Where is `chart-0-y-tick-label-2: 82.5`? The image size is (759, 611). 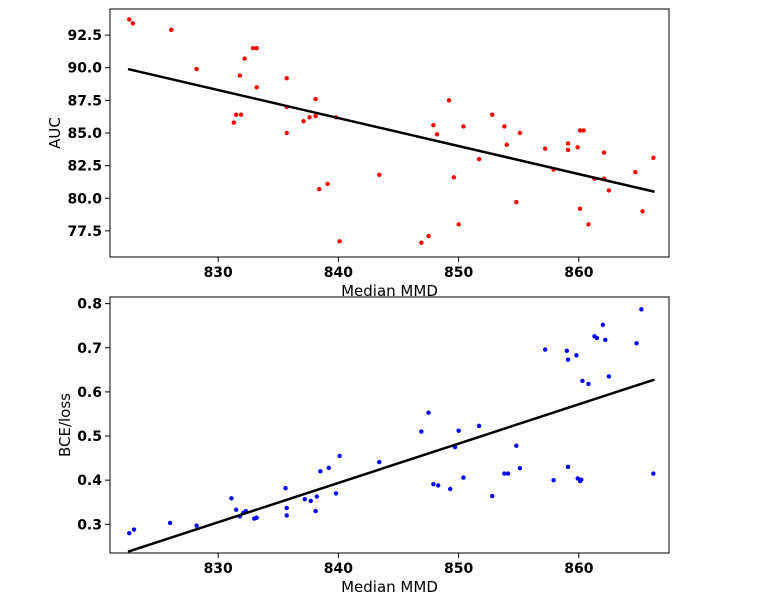
chart-0-y-tick-label-2: 82.5 is located at coordinates (84, 167).